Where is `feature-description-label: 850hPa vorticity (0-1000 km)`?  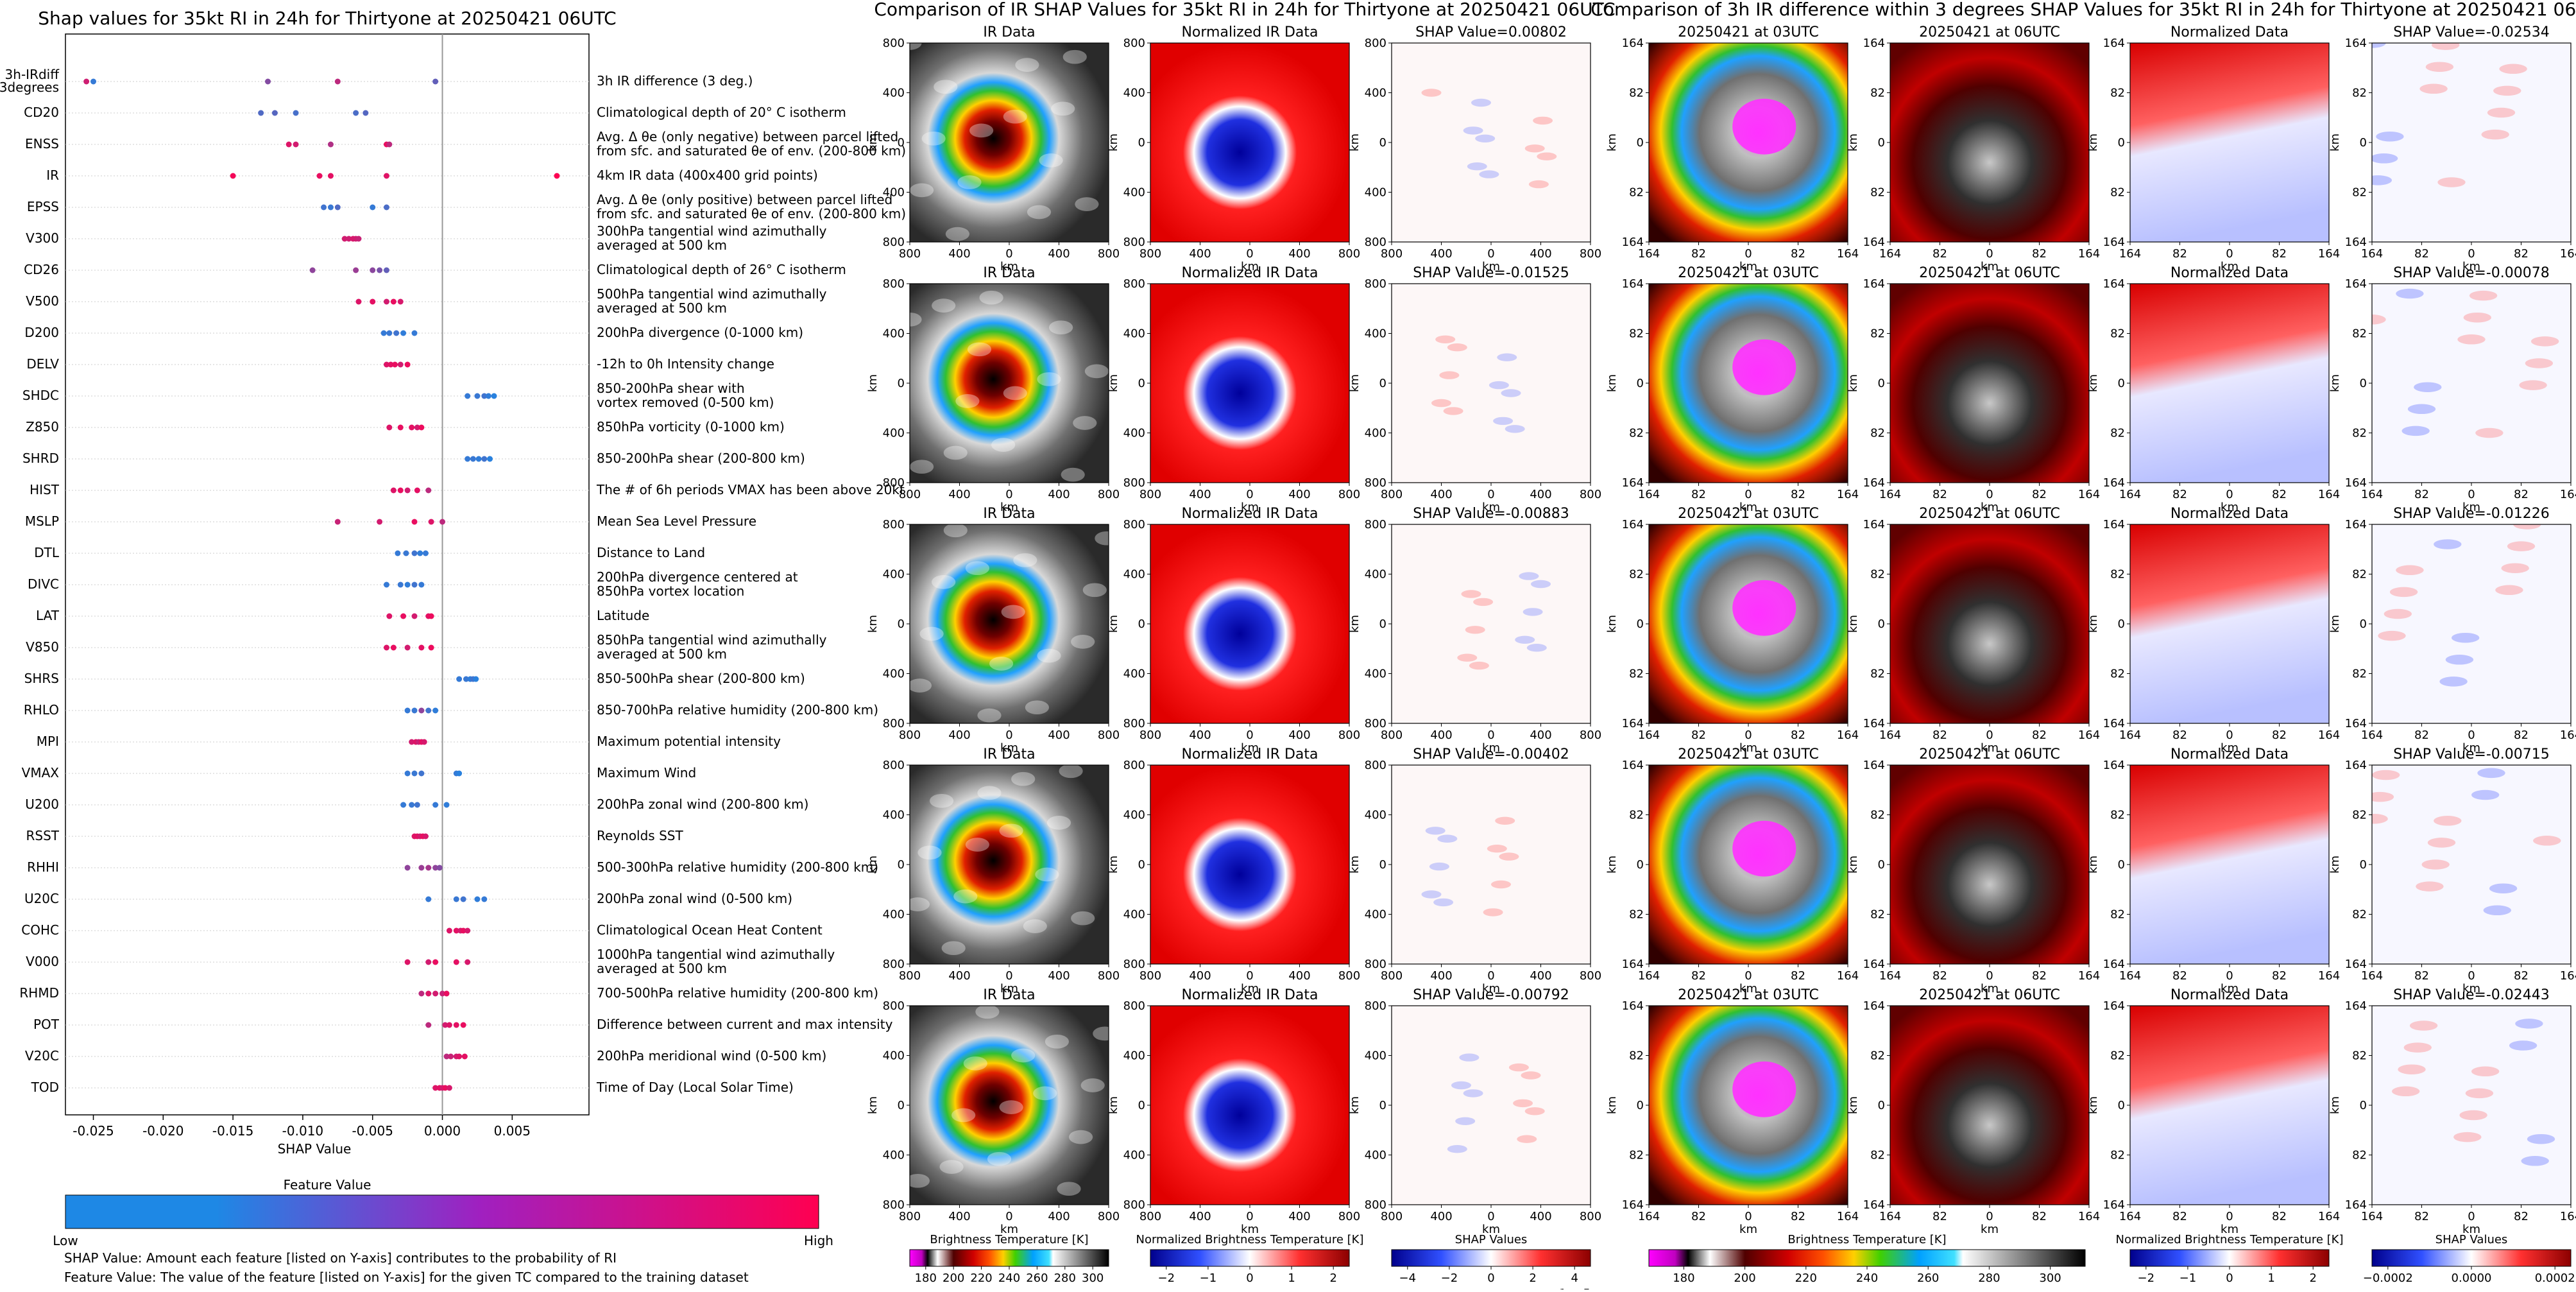 feature-description-label: 850hPa vorticity (0-1000 km) is located at coordinates (691, 427).